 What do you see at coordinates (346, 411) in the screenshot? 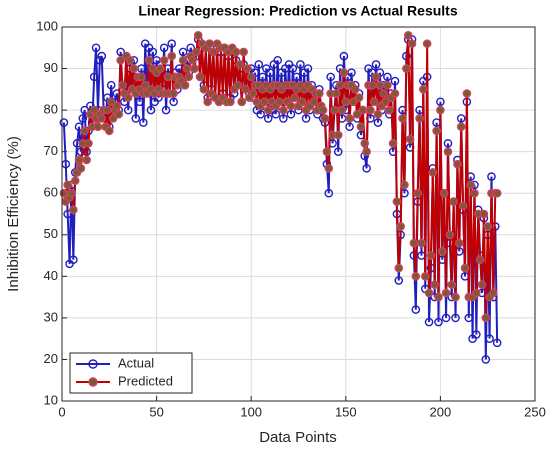
I see `x-tick-label: 150` at bounding box center [346, 411].